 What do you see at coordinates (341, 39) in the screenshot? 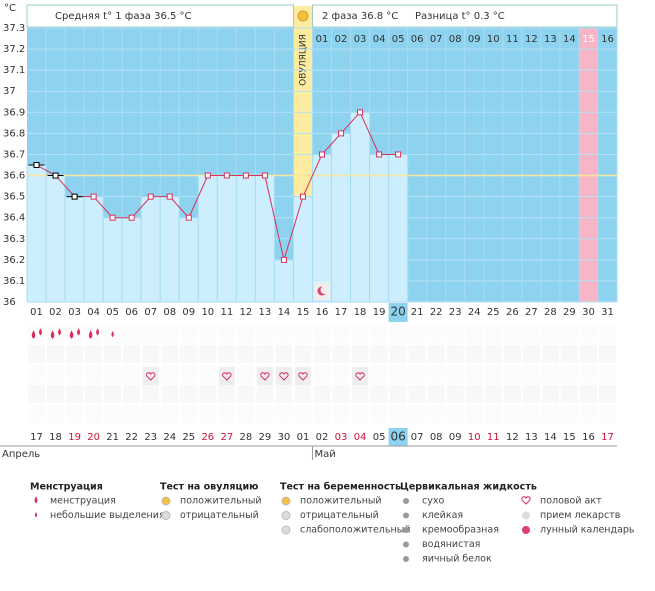
I see `phase2-day: 02` at bounding box center [341, 39].